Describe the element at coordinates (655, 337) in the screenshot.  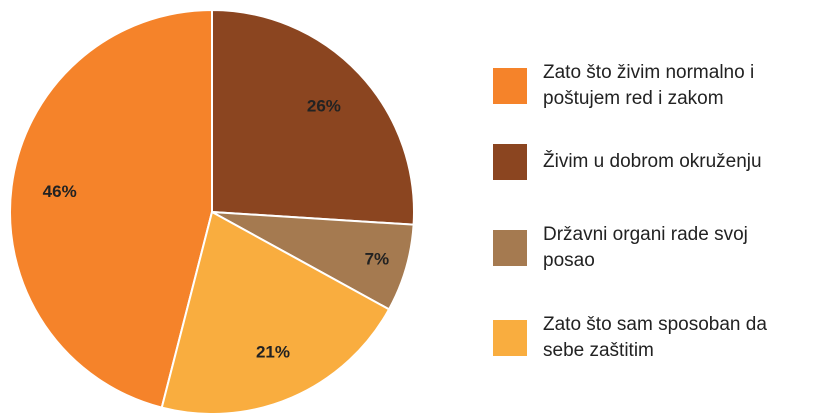
I see `legend-label: Zato što sam sposoban da sebe zaštitim` at that location.